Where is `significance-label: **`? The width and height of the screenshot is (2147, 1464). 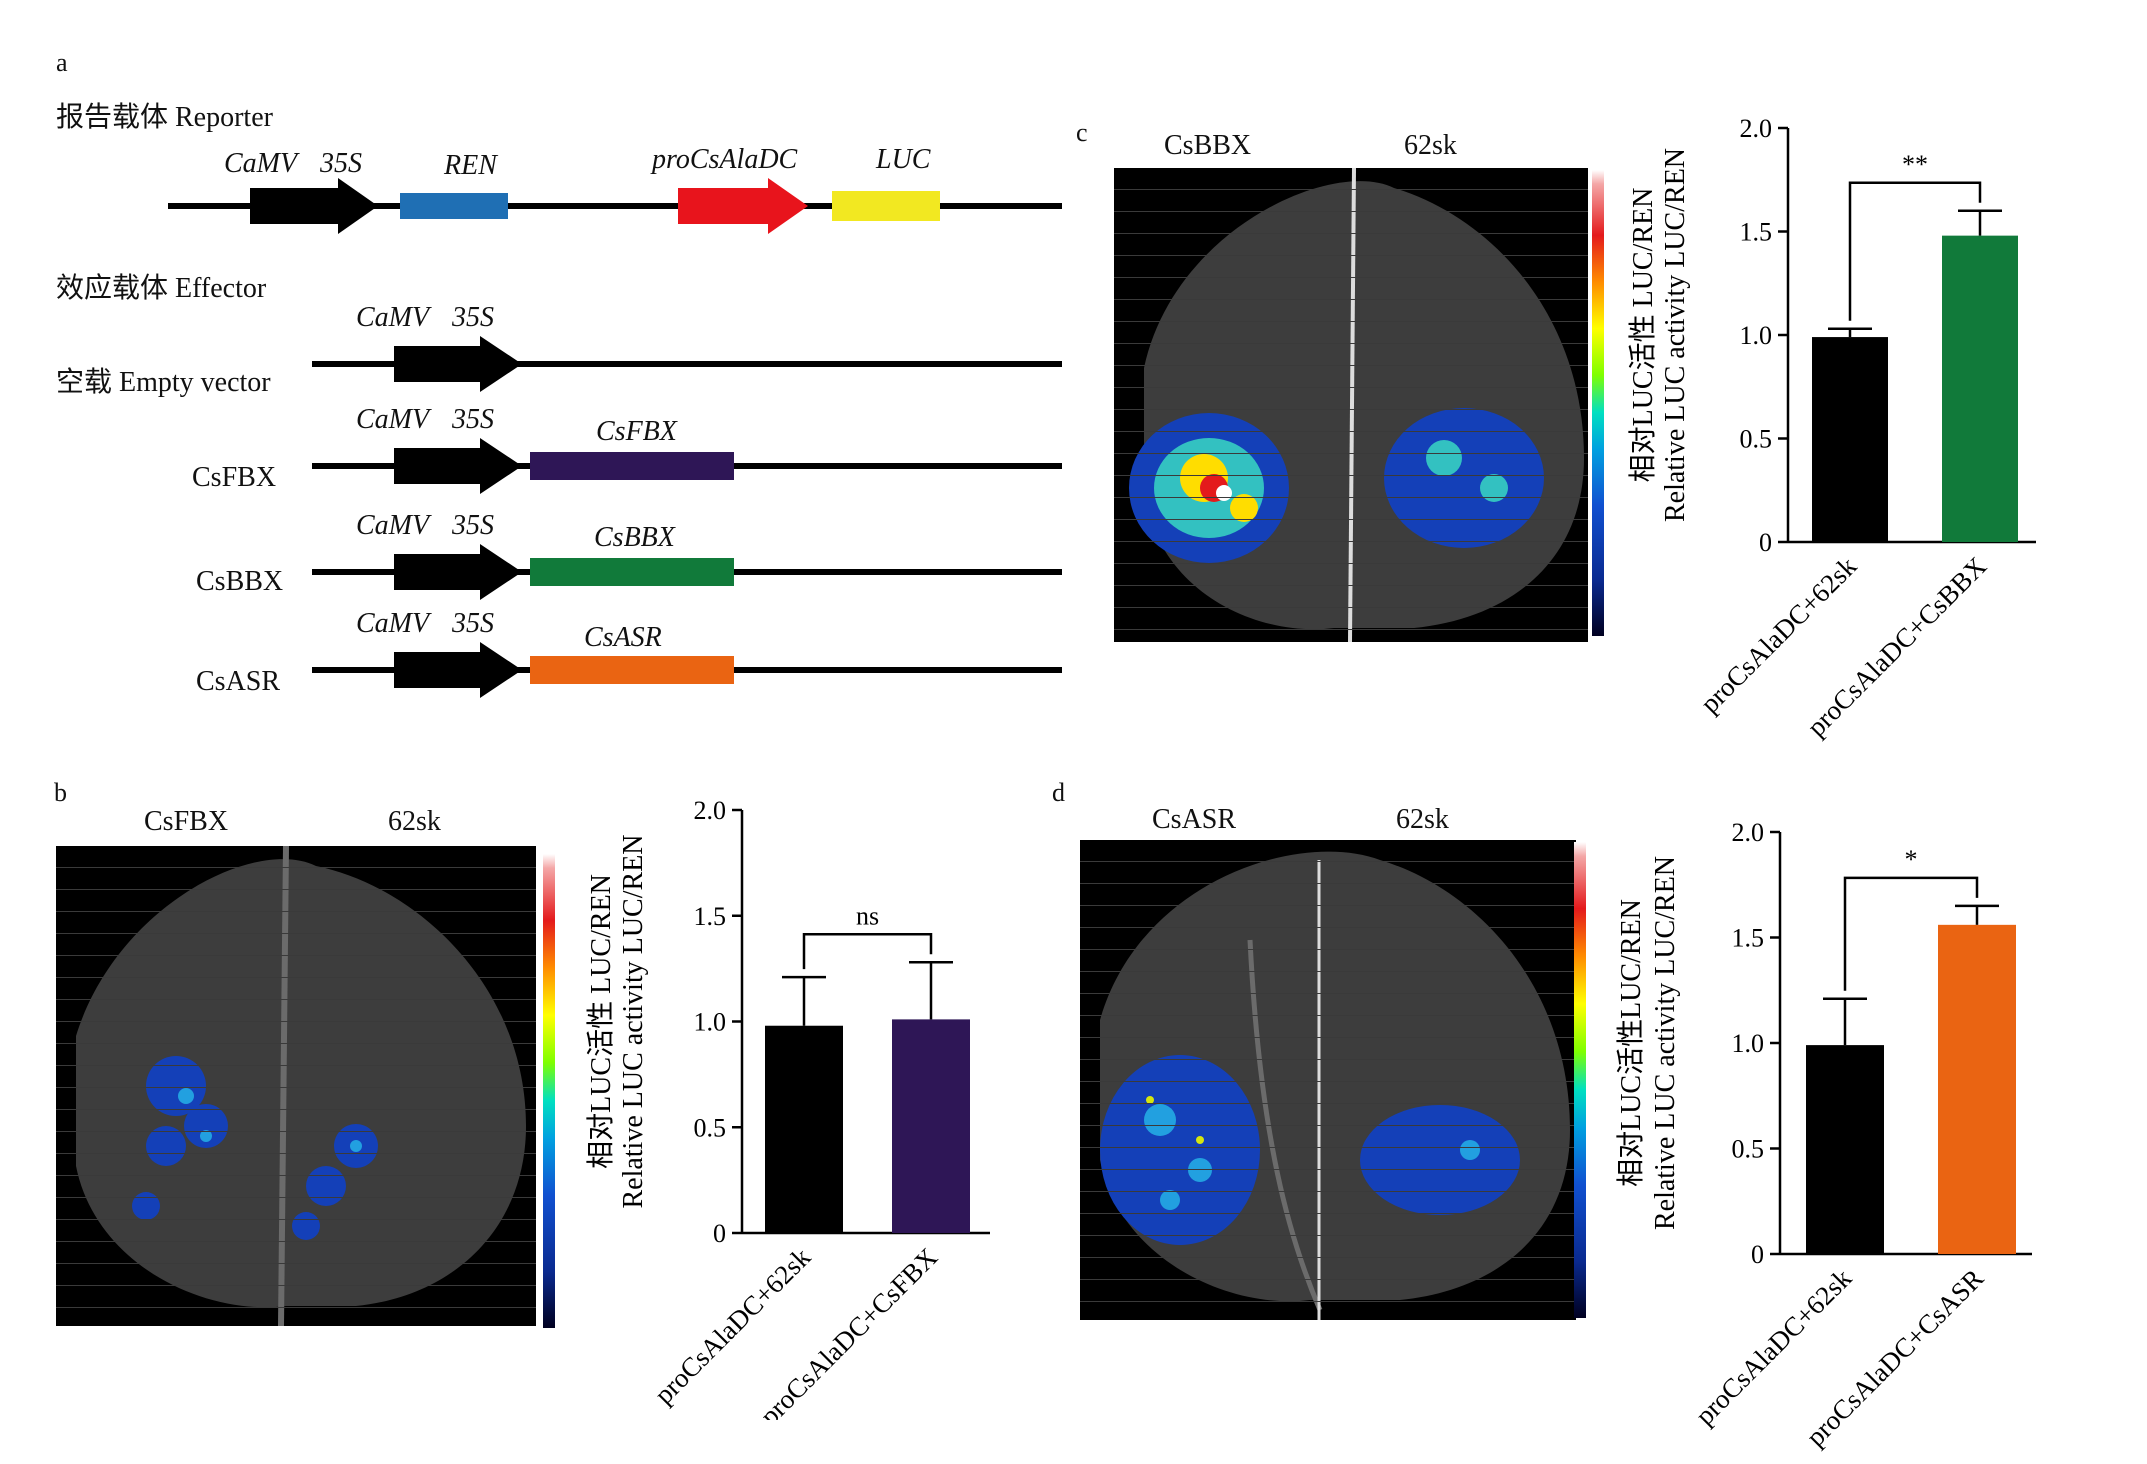 significance-label: ** is located at coordinates (1915, 164).